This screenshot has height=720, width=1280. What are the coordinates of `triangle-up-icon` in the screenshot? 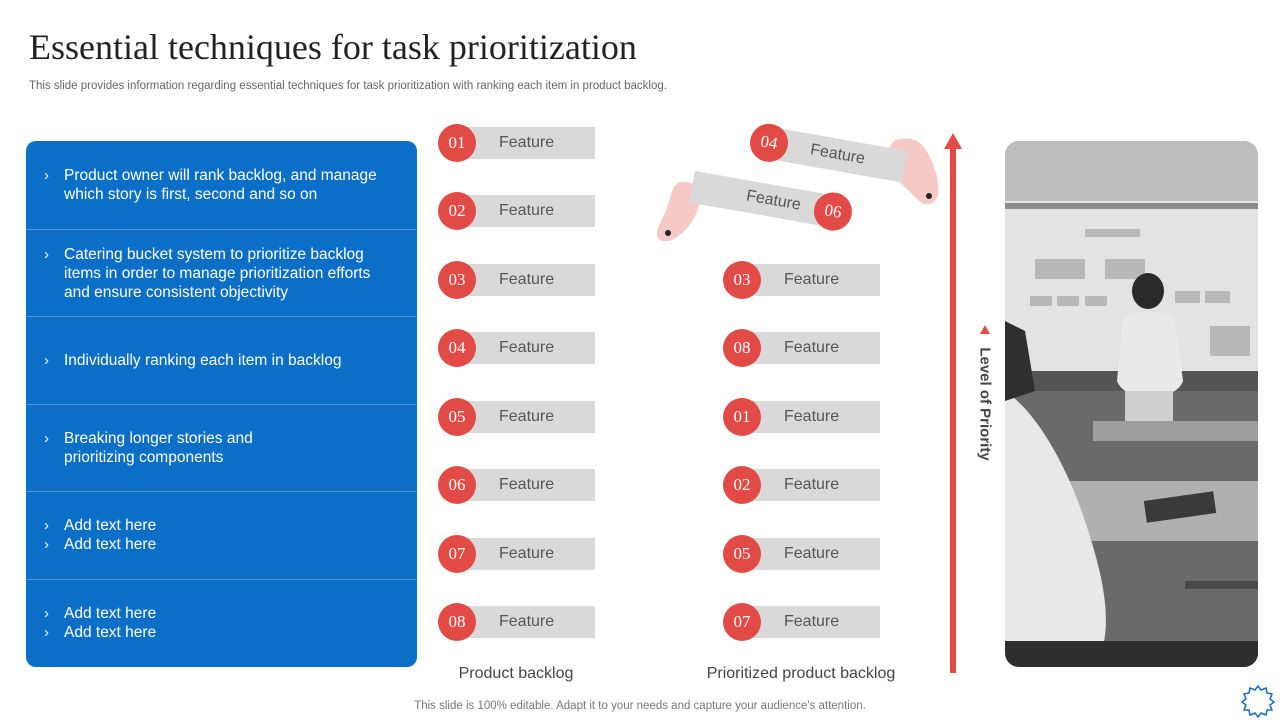 It's located at (985, 329).